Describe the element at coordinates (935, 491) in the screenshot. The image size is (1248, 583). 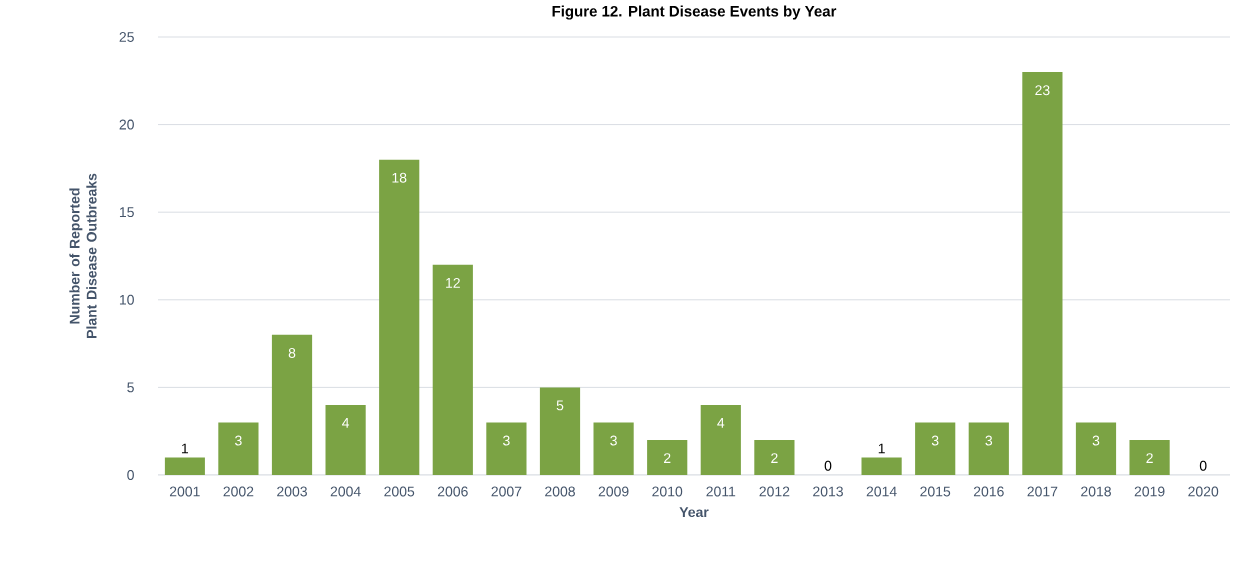
I see `x-tick-label: 2015` at that location.